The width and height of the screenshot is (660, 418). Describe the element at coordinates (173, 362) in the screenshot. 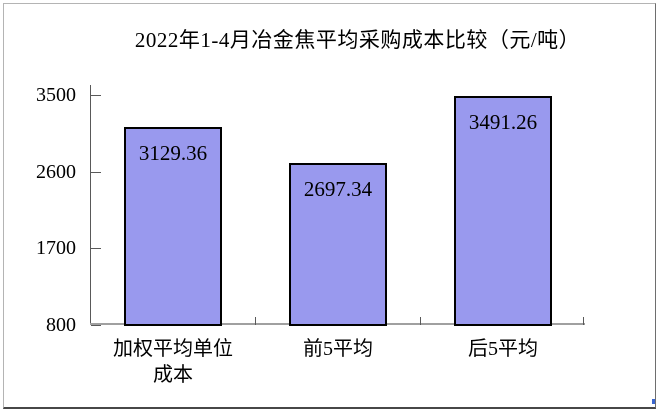

I see `category-label: 加权平均单位成本` at that location.